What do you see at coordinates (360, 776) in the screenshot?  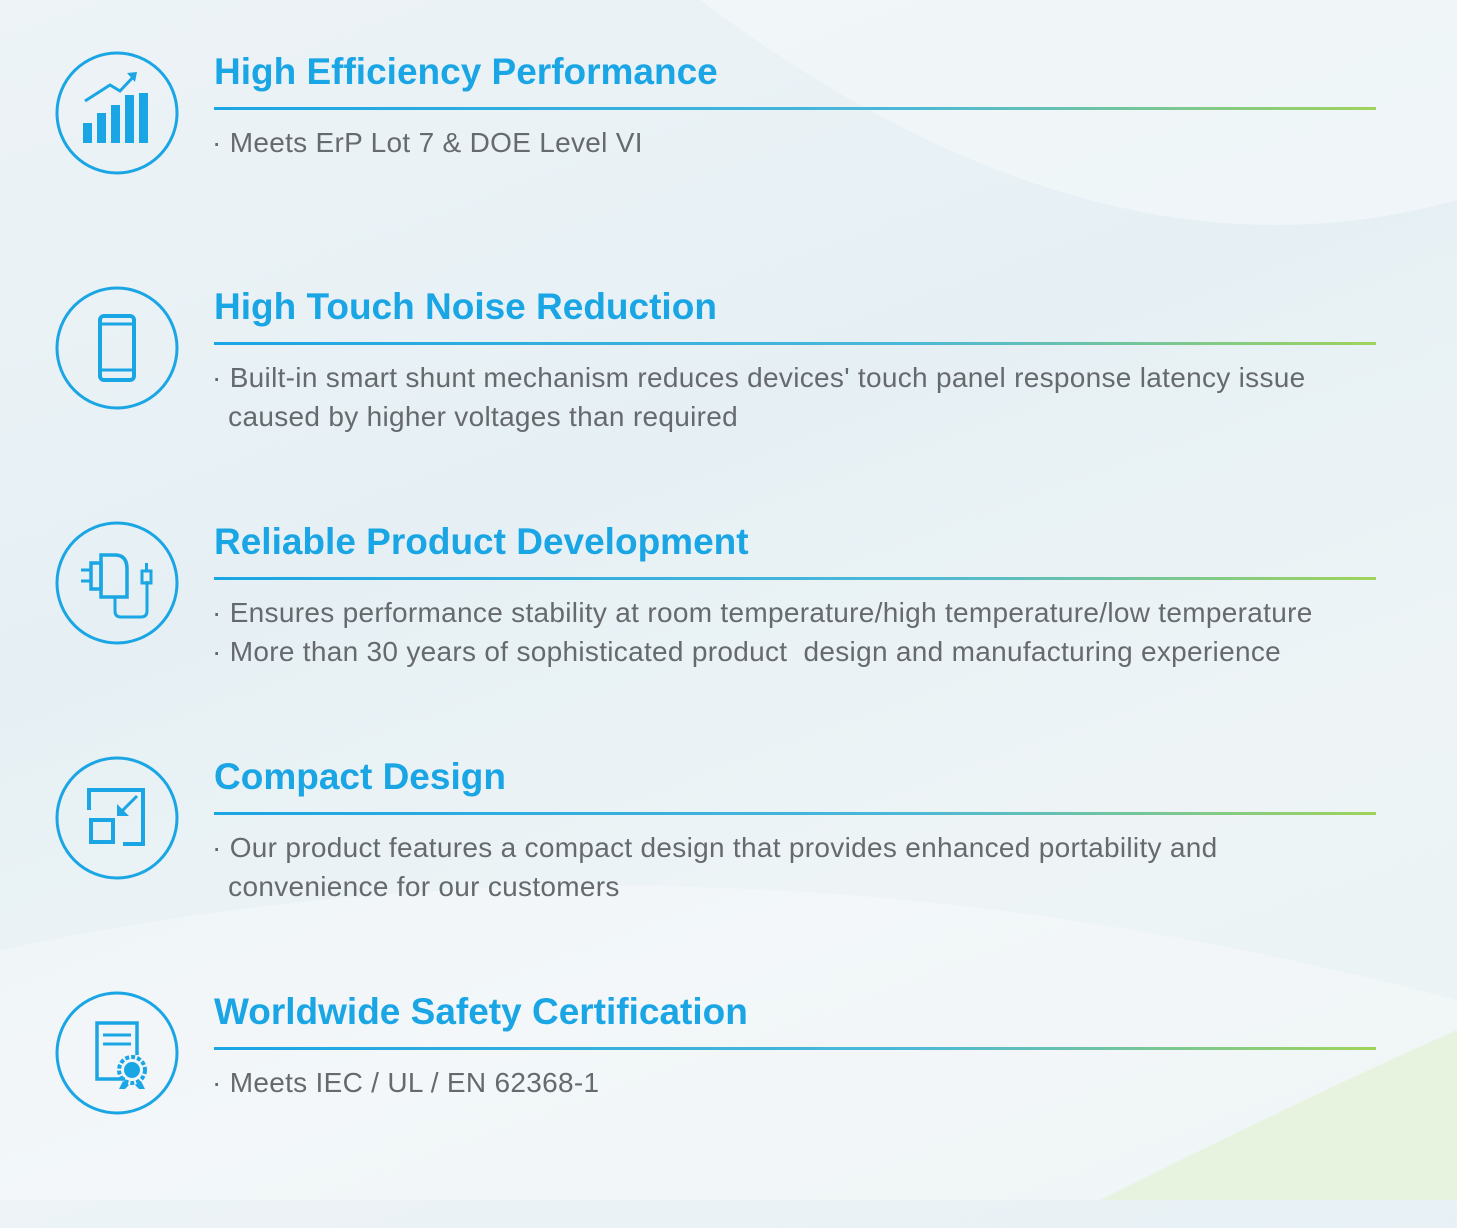 I see `feature-title: Compact Design` at bounding box center [360, 776].